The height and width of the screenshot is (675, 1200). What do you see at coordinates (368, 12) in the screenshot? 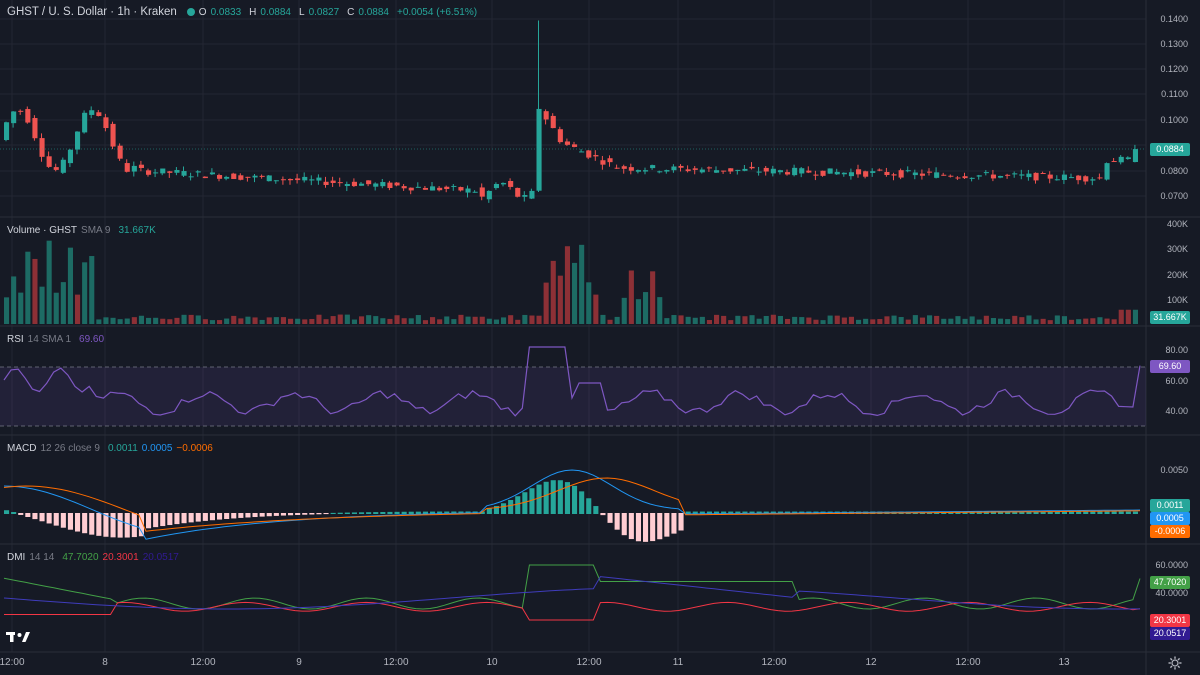
I see `ohlc-close: C 0.0884` at bounding box center [368, 12].